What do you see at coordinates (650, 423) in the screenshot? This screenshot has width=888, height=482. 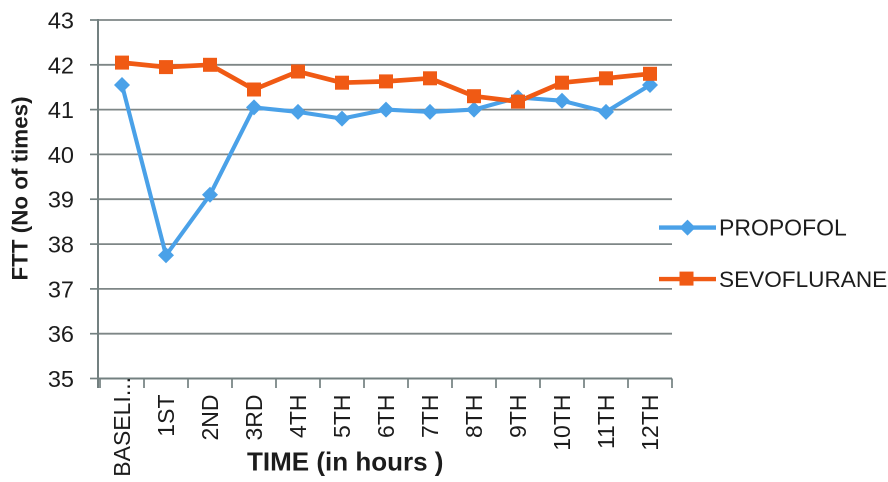 I see `svg-text: 12TH` at bounding box center [650, 423].